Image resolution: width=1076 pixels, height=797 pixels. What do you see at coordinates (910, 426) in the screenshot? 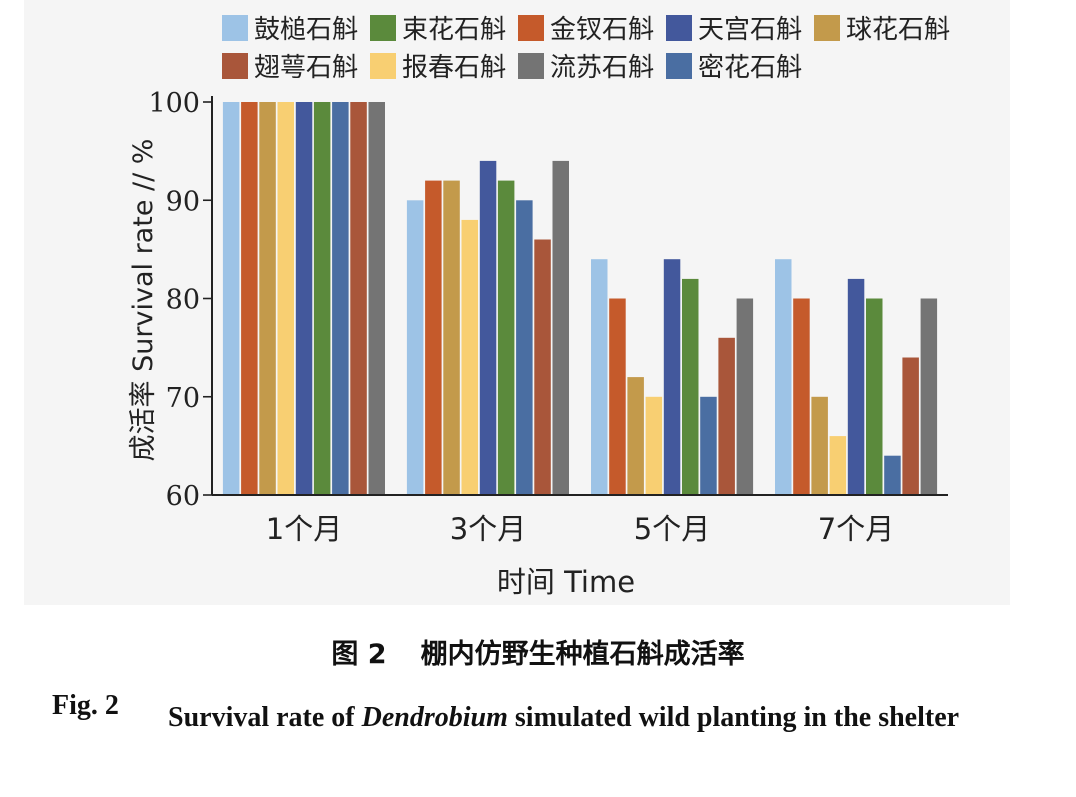
I see `bar-s7-c3` at bounding box center [910, 426].